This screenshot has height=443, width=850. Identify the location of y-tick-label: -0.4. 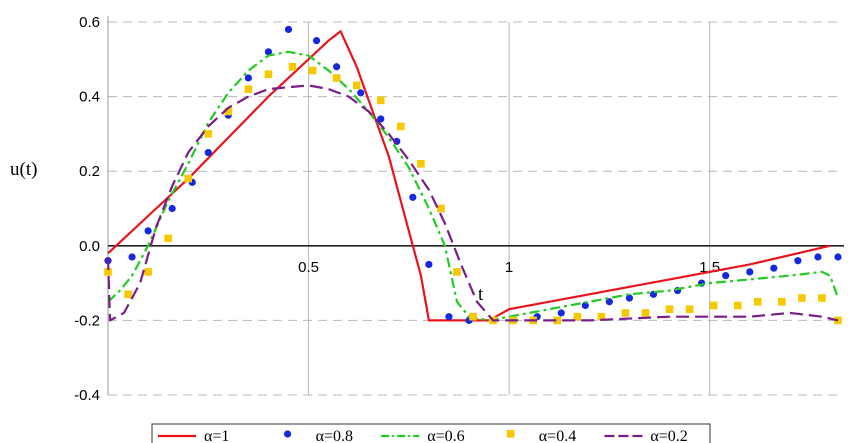
(87, 395).